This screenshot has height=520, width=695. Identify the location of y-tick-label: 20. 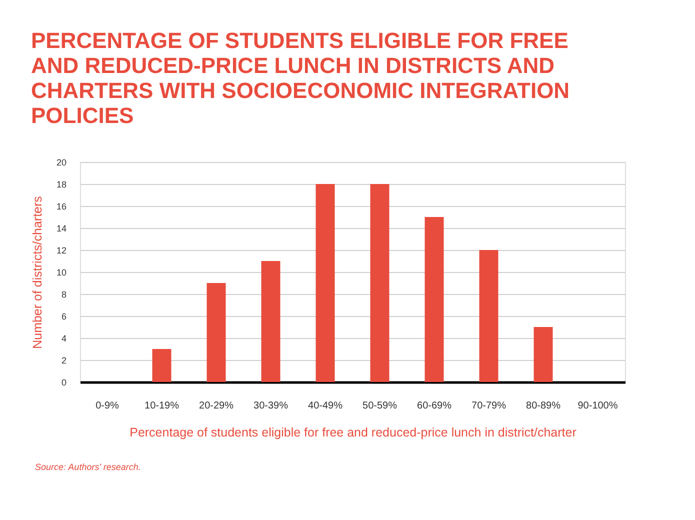
(61, 163).